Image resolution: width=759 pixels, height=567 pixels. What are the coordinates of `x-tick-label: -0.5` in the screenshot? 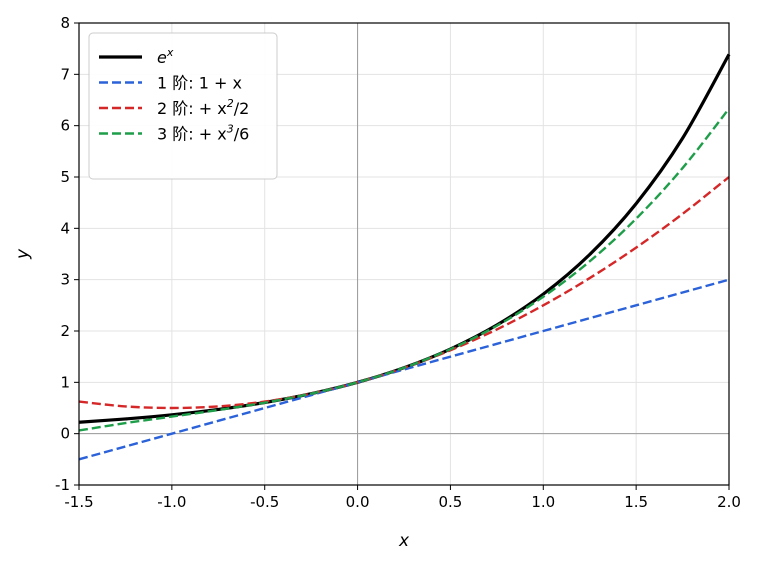 It's located at (264, 502).